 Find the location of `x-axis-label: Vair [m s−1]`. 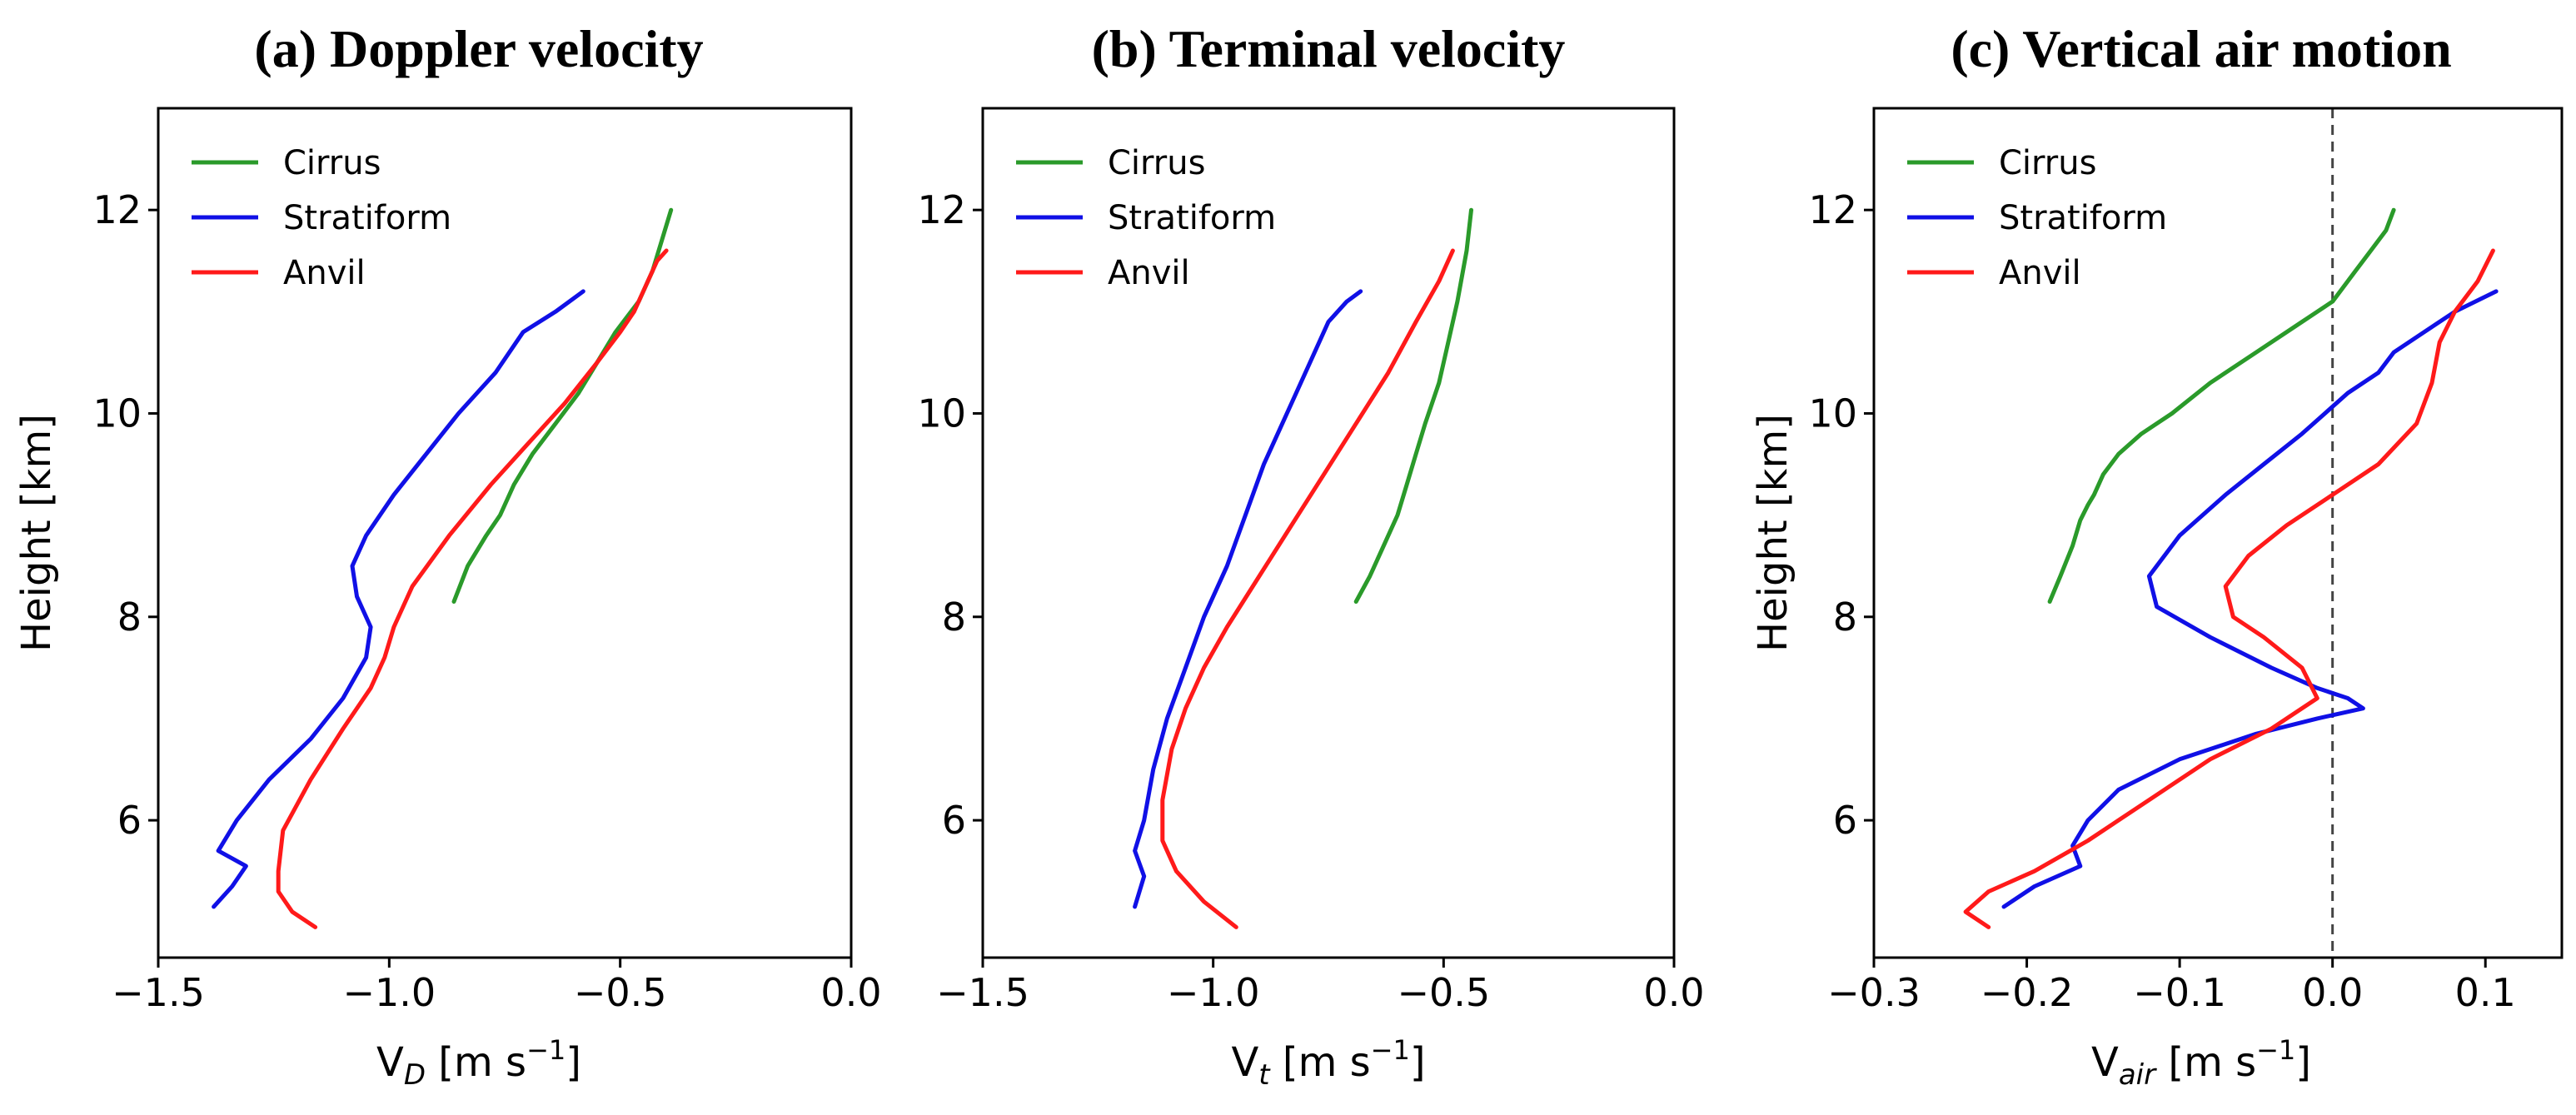

x-axis-label: Vair [m s−1] is located at coordinates (2201, 1063).